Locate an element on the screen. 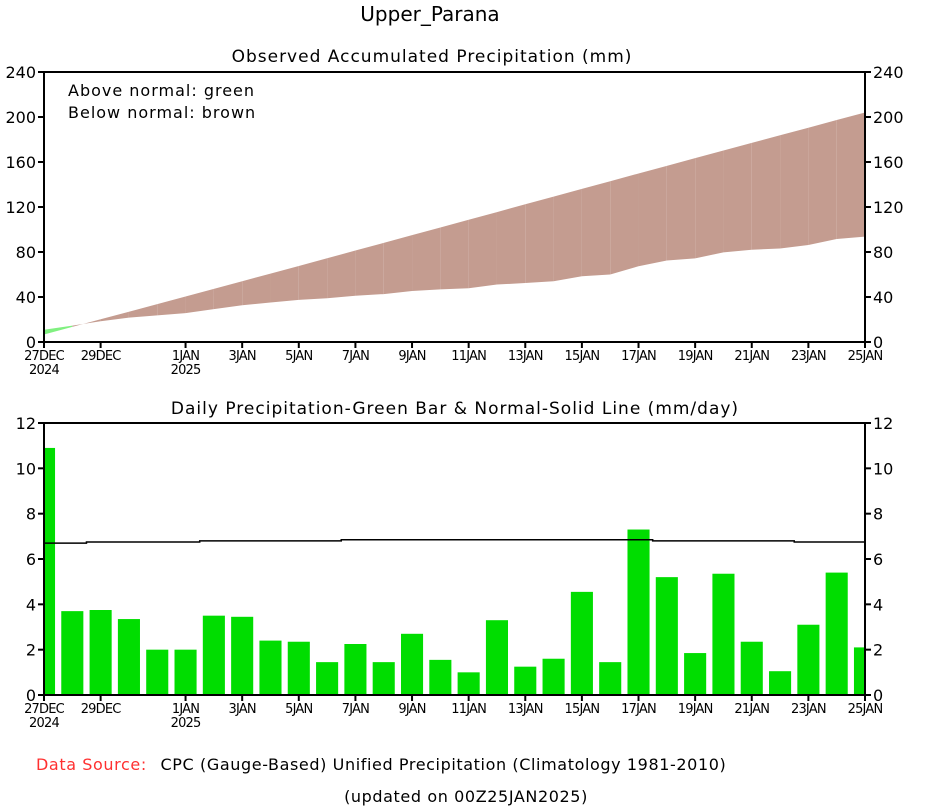  bottom-ytick-label-right: 4 is located at coordinates (878, 604).